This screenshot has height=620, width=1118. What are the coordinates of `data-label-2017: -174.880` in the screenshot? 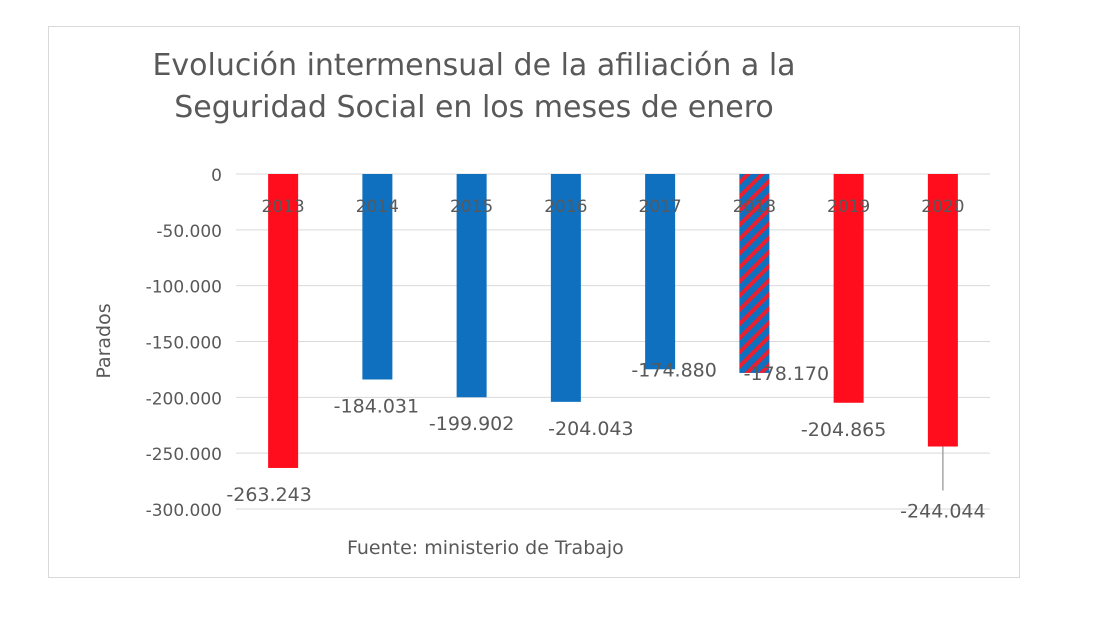 It's located at (673, 370).